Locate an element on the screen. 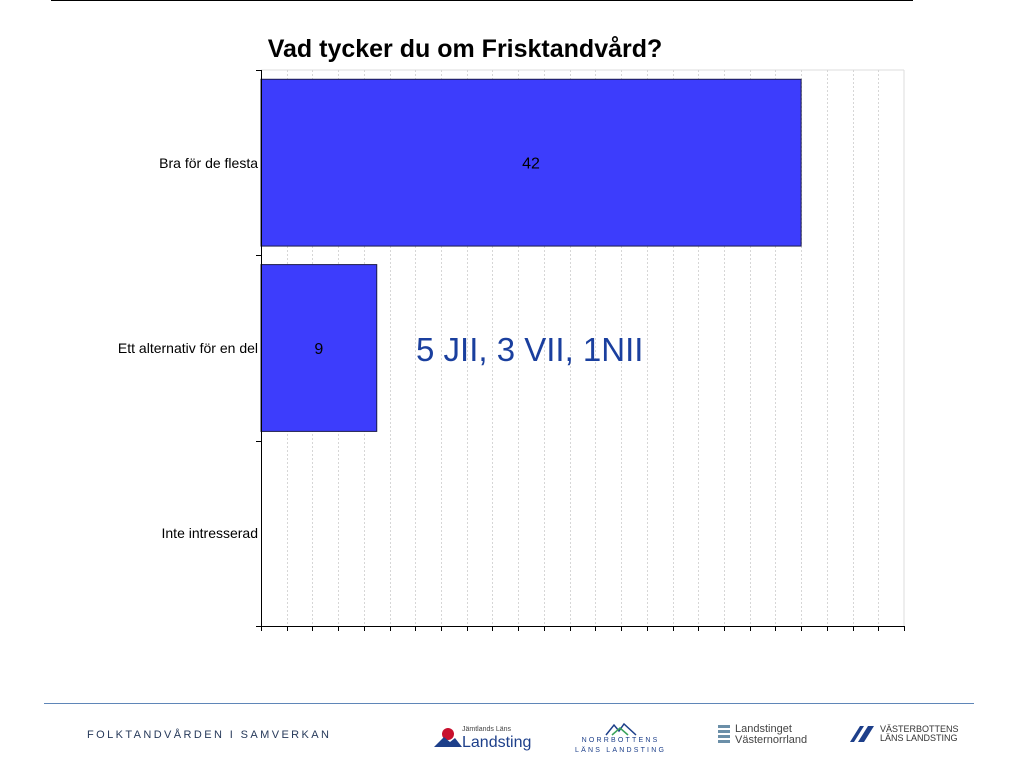  vasternorrland-logo: Landstinget Västernorrland is located at coordinates (762, 735).